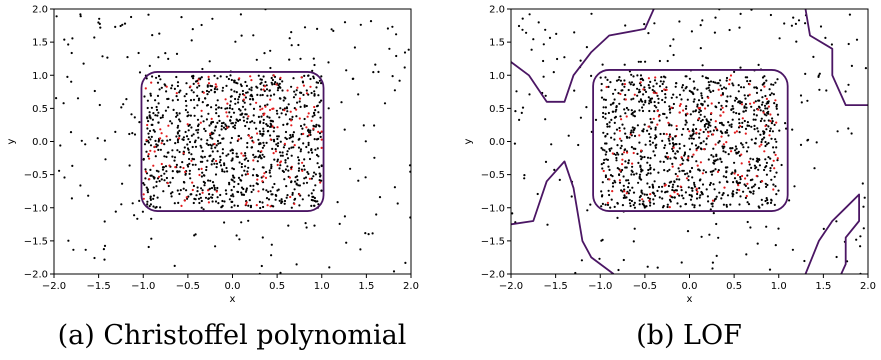  I want to click on y-axis-label: y, so click(468, 141).